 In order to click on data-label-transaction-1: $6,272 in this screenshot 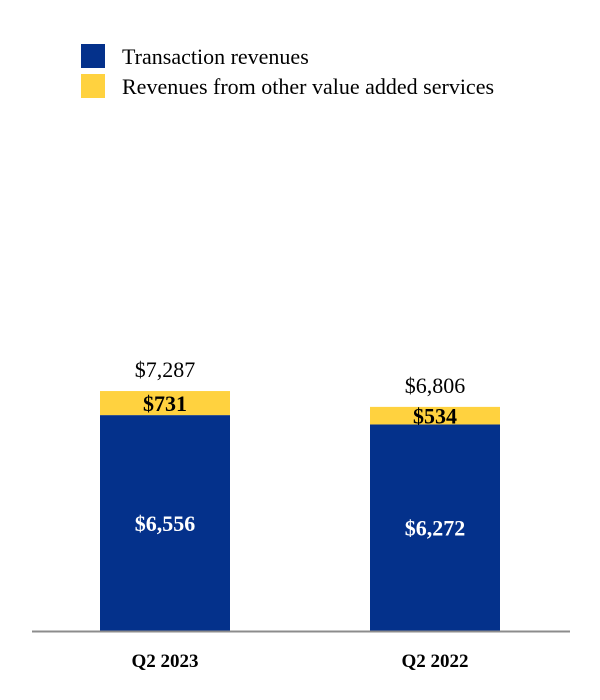, I will do `click(435, 528)`.